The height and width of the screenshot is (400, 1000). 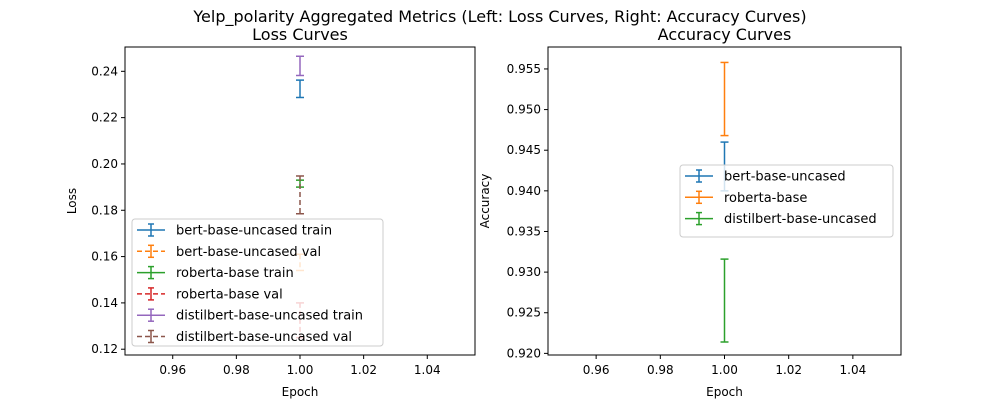 What do you see at coordinates (104, 349) in the screenshot?
I see `loss-y-tick-label: 0.12` at bounding box center [104, 349].